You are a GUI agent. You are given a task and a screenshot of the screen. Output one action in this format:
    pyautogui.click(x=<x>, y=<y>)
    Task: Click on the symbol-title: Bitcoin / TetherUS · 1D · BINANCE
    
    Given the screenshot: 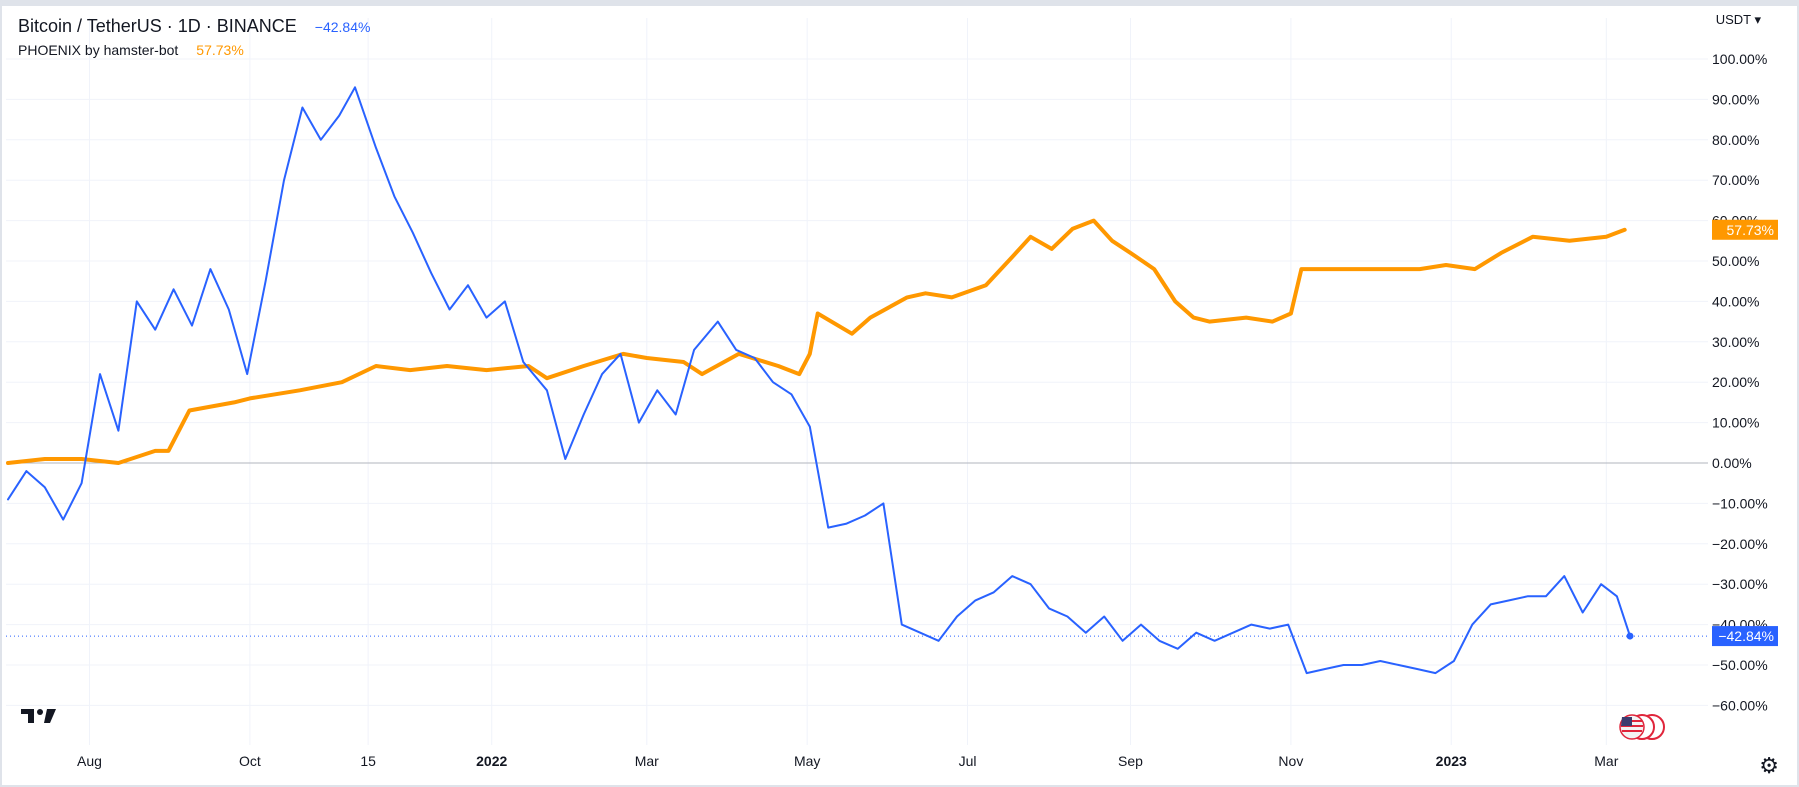 What is the action you would take?
    pyautogui.click(x=157, y=26)
    